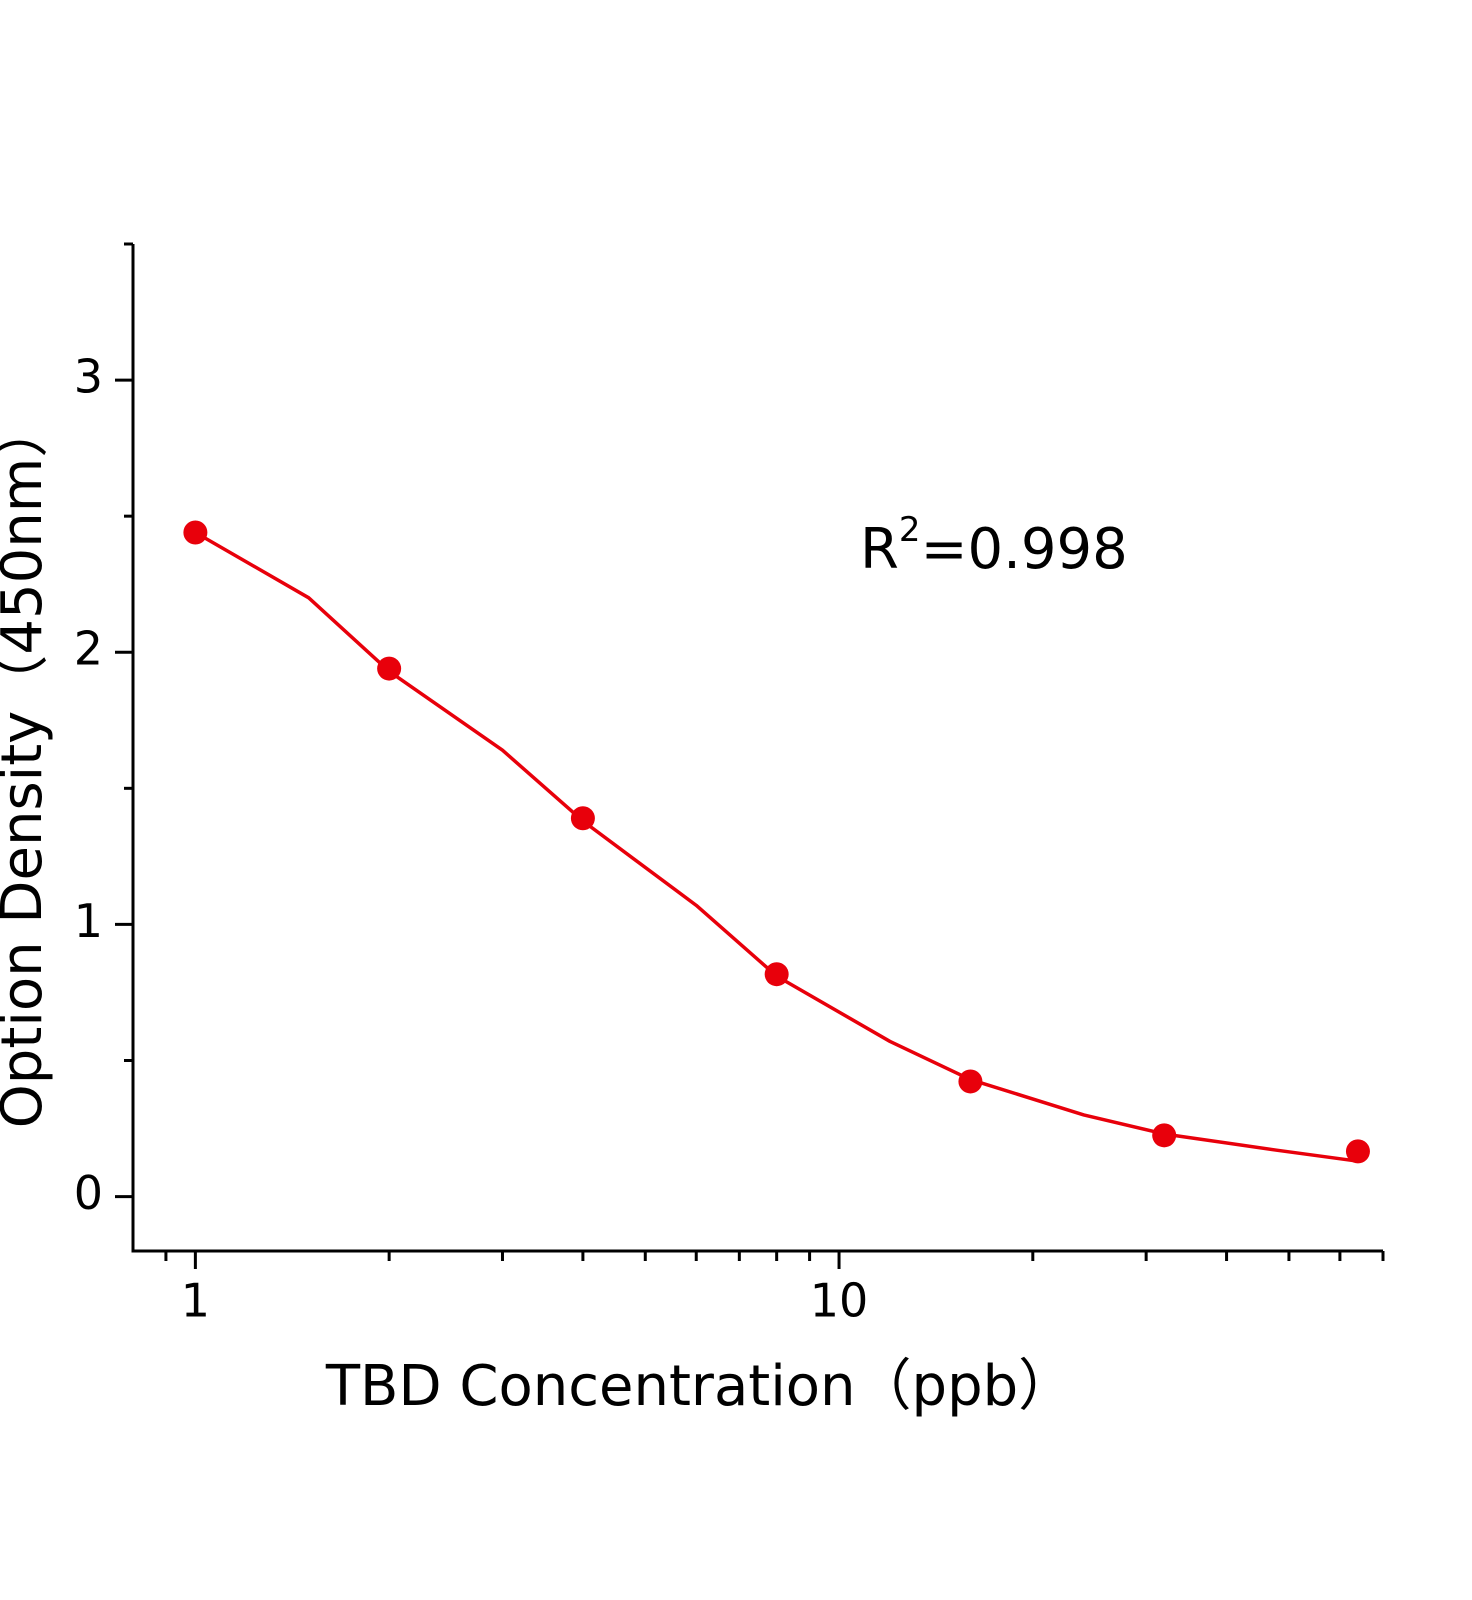 This screenshot has width=1472, height=1600. What do you see at coordinates (839, 1301) in the screenshot?
I see `x-tick-label: 10` at bounding box center [839, 1301].